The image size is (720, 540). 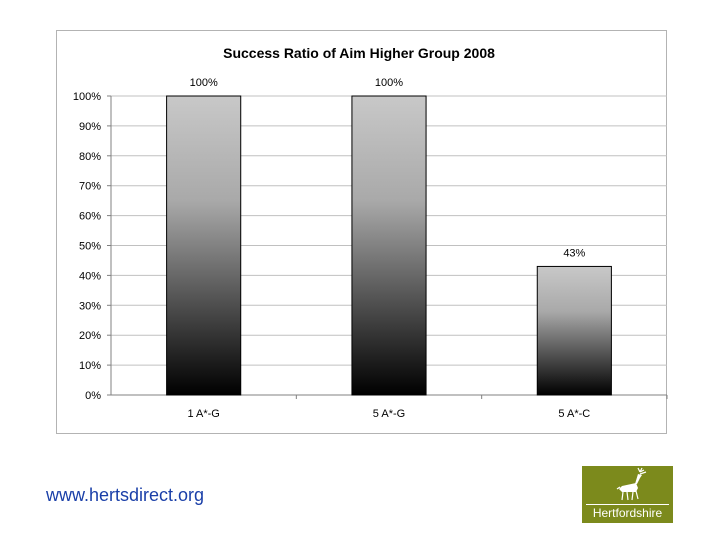 I want to click on y-tick-label: 90%, so click(x=90, y=127).